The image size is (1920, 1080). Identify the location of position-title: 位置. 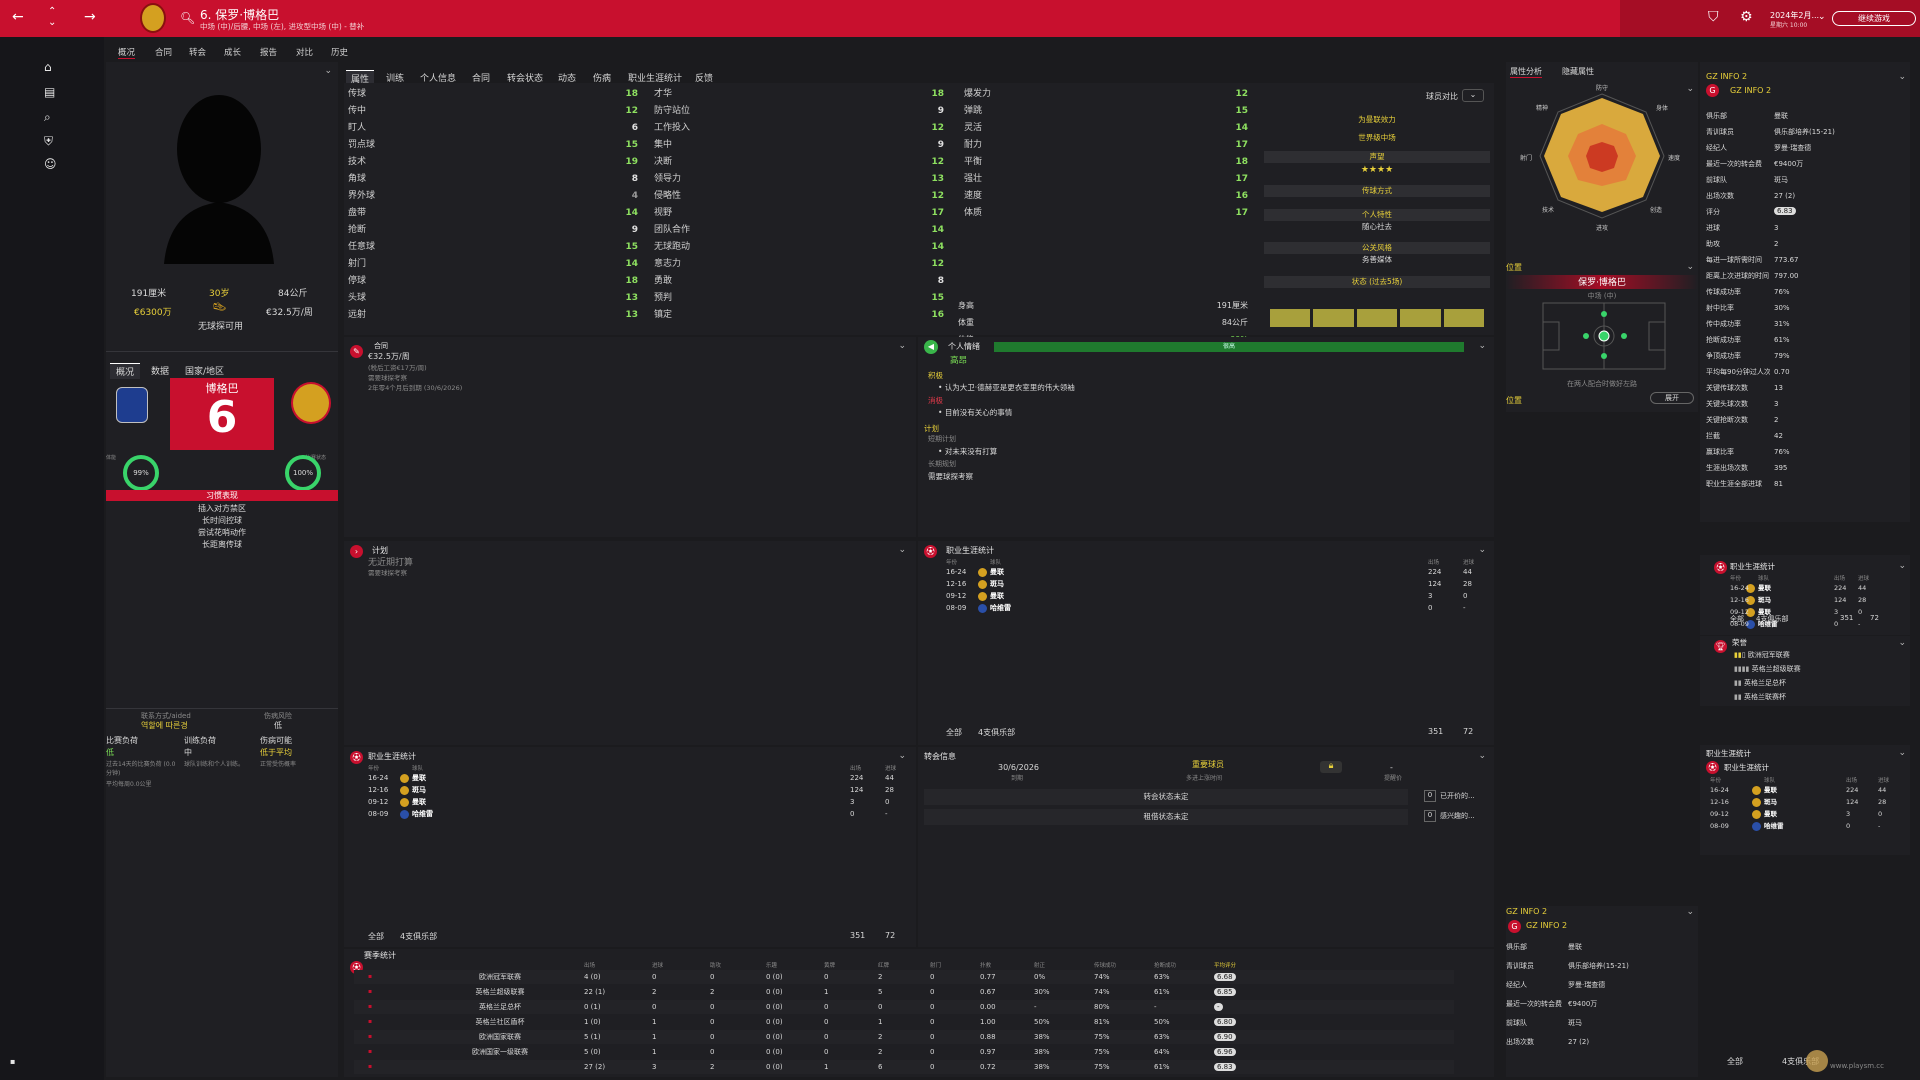
(1514, 267).